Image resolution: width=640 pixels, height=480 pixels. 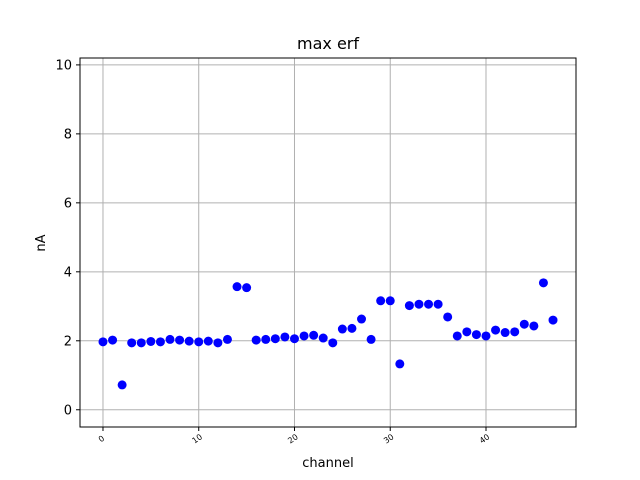 I want to click on y-tick-label: 6, so click(x=68, y=203).